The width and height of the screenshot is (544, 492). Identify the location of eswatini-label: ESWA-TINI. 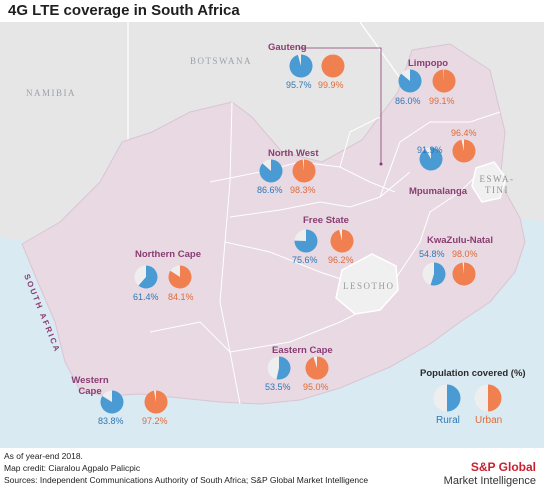
(497, 184).